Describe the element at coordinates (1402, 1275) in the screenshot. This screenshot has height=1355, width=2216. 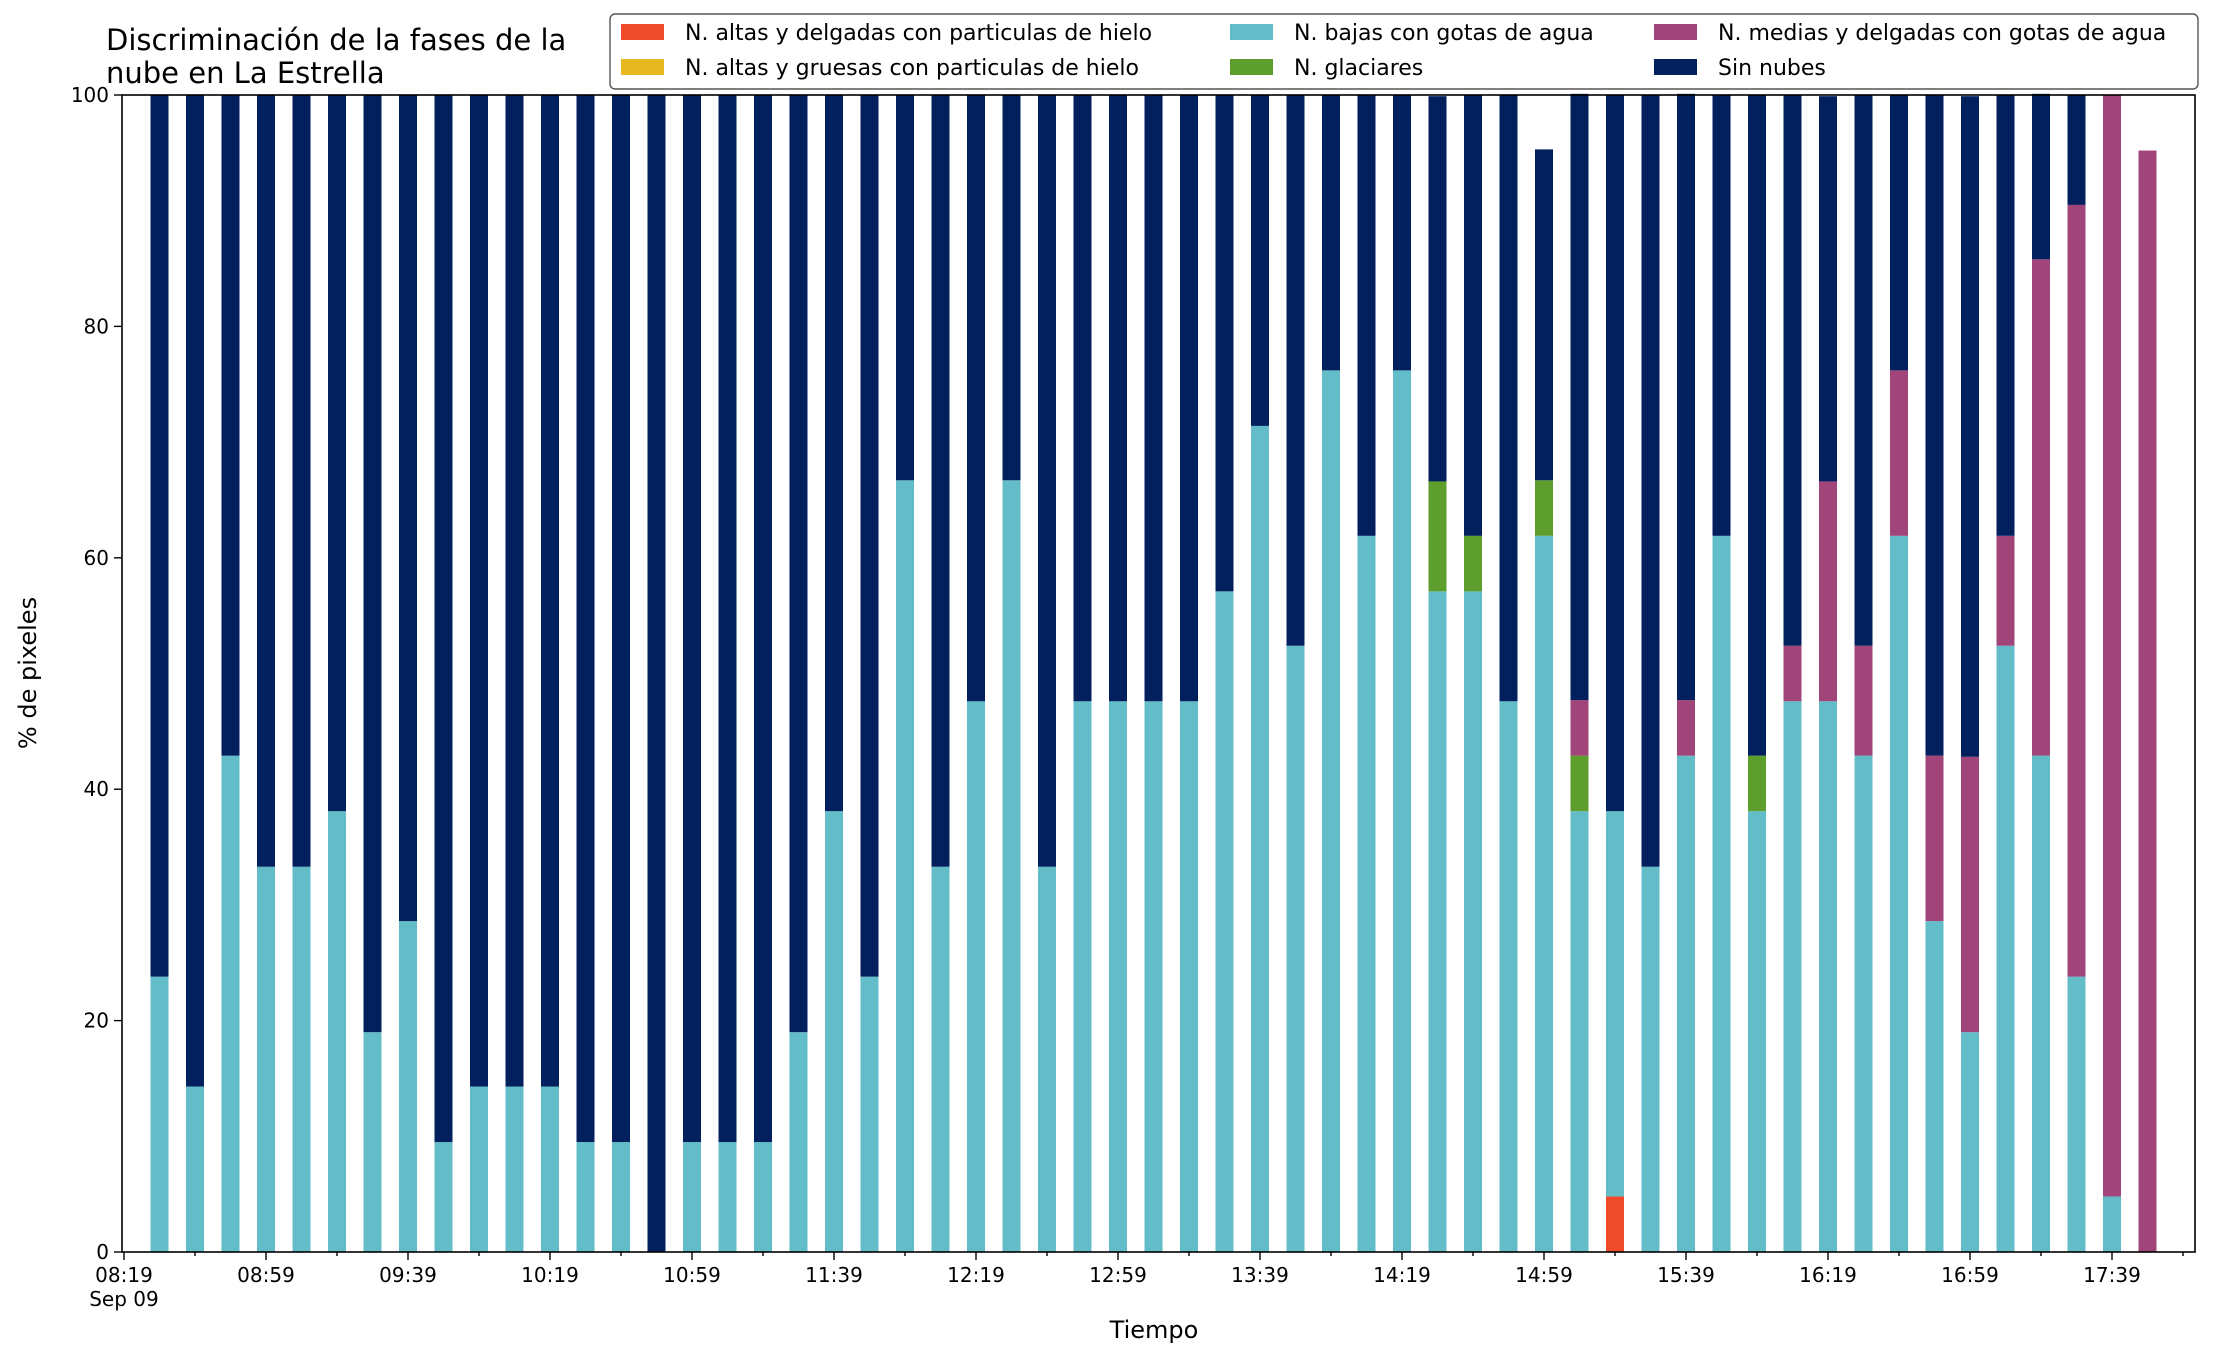
I see `x-tick-label: 14:19` at that location.